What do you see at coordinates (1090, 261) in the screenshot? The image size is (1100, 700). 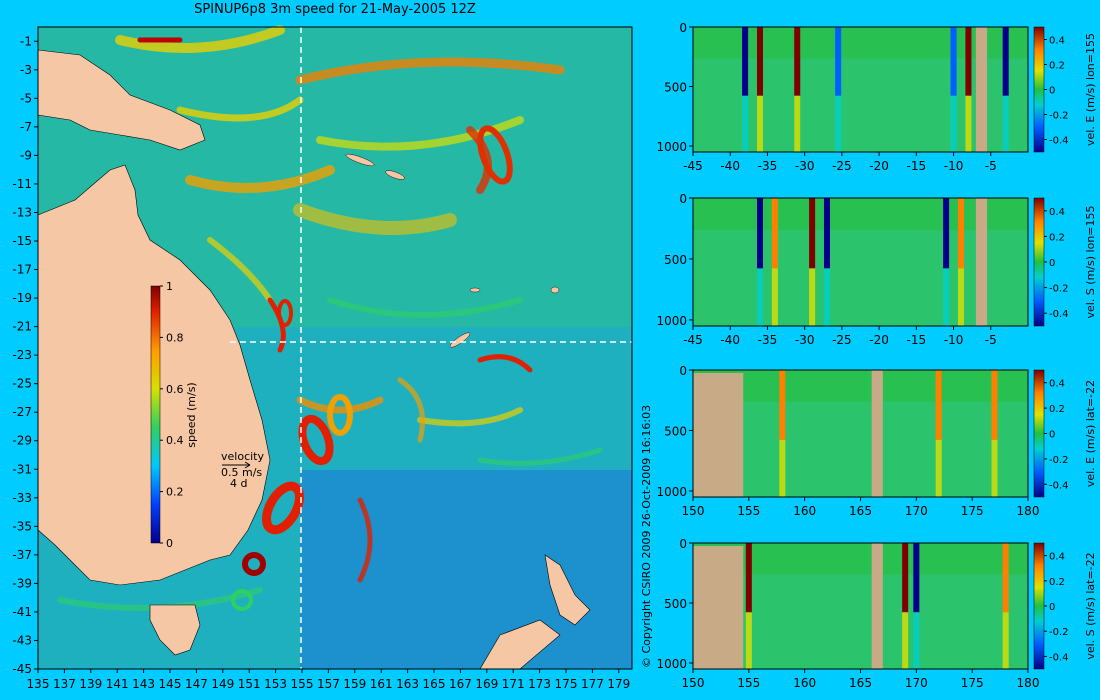 I see `section-title: vel. S (m/s) lon=155` at bounding box center [1090, 261].